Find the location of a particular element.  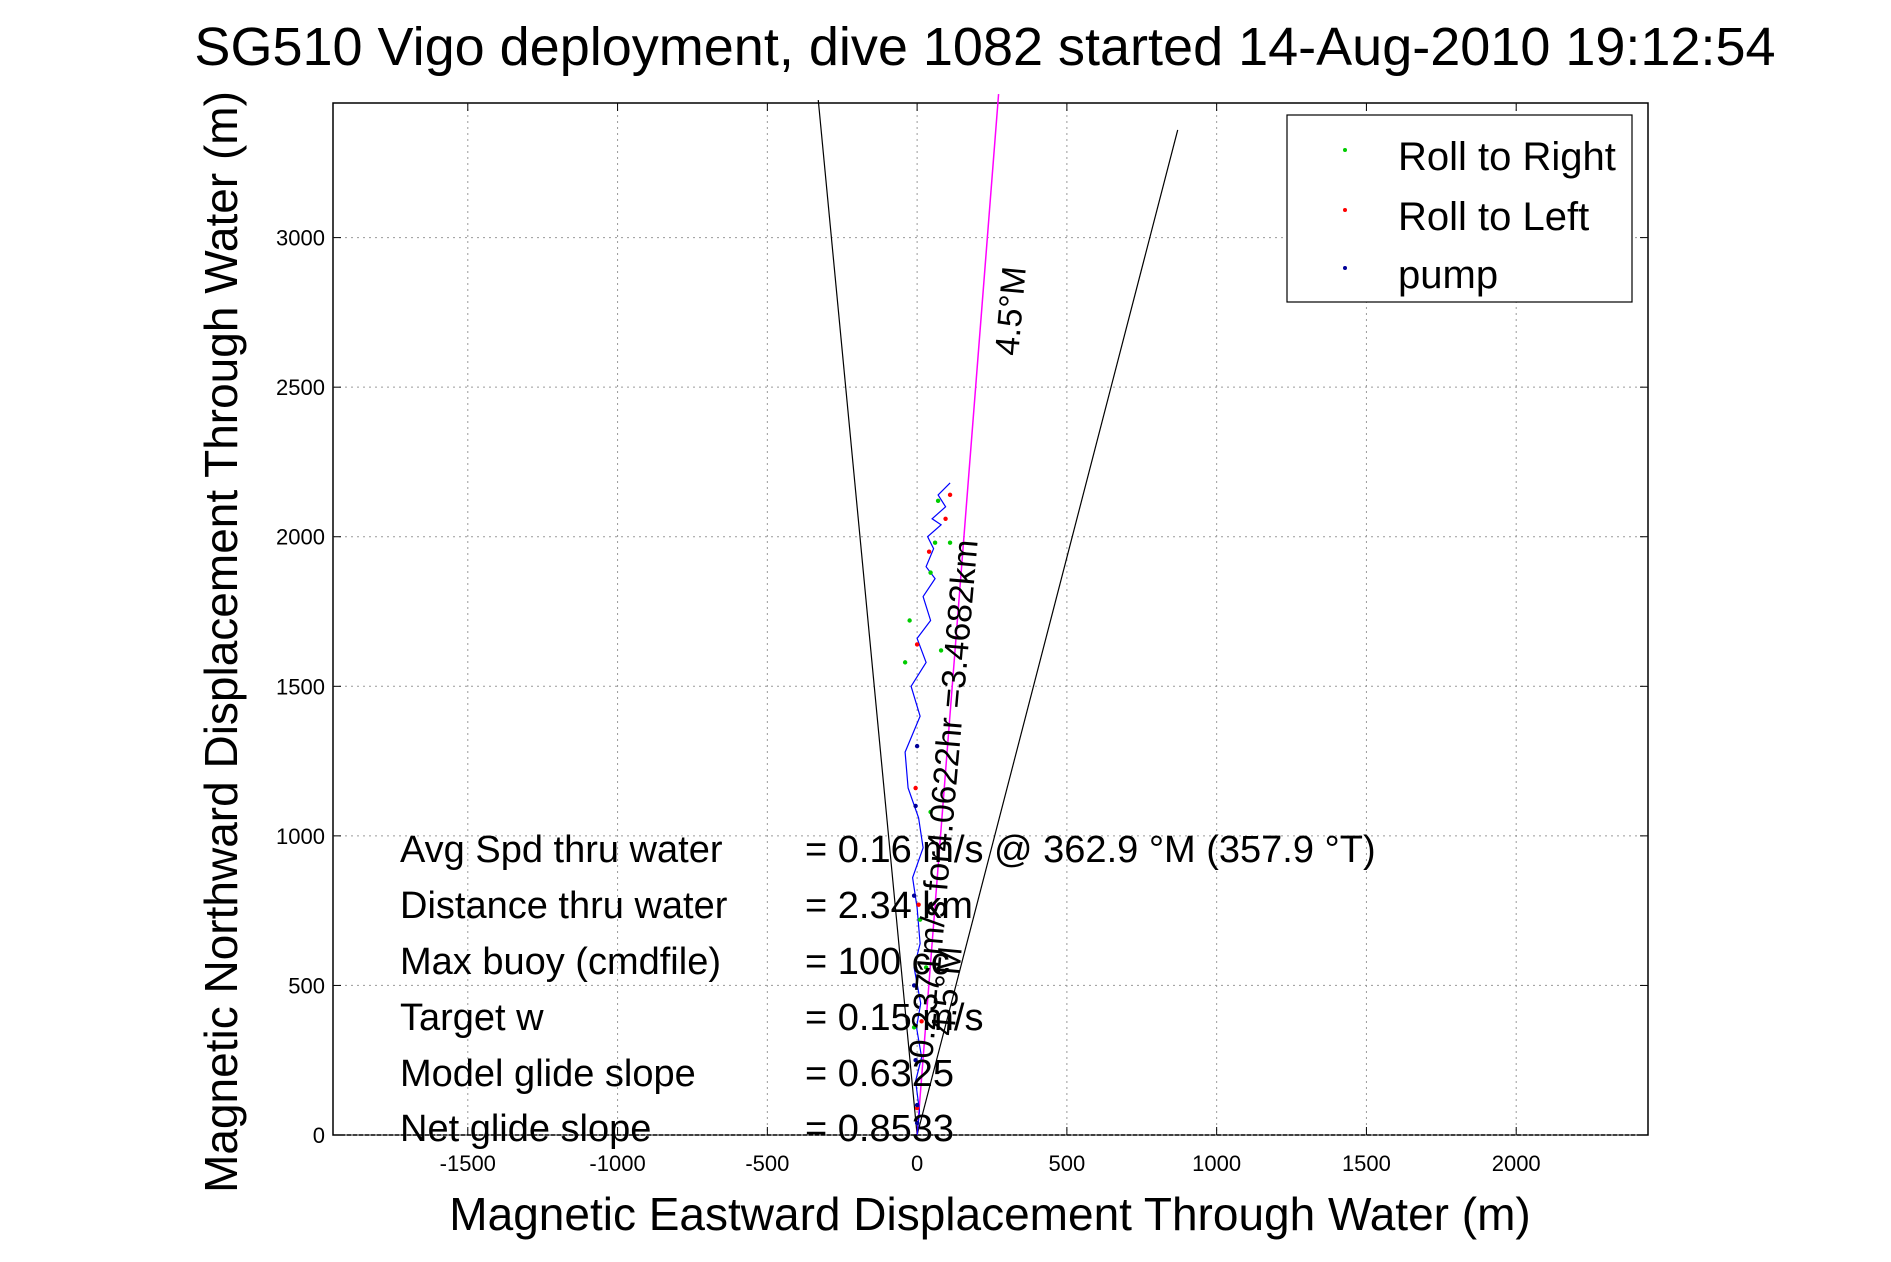

legend-box is located at coordinates (1459, 208).